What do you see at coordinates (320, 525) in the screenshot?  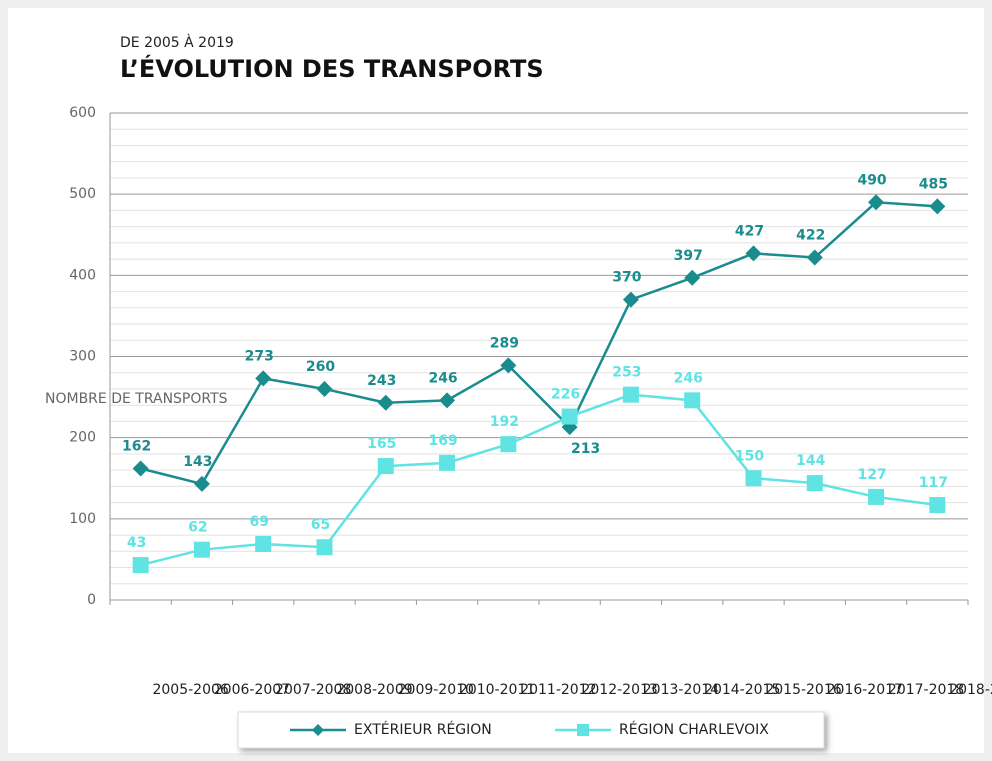 I see `data-label: 65` at bounding box center [320, 525].